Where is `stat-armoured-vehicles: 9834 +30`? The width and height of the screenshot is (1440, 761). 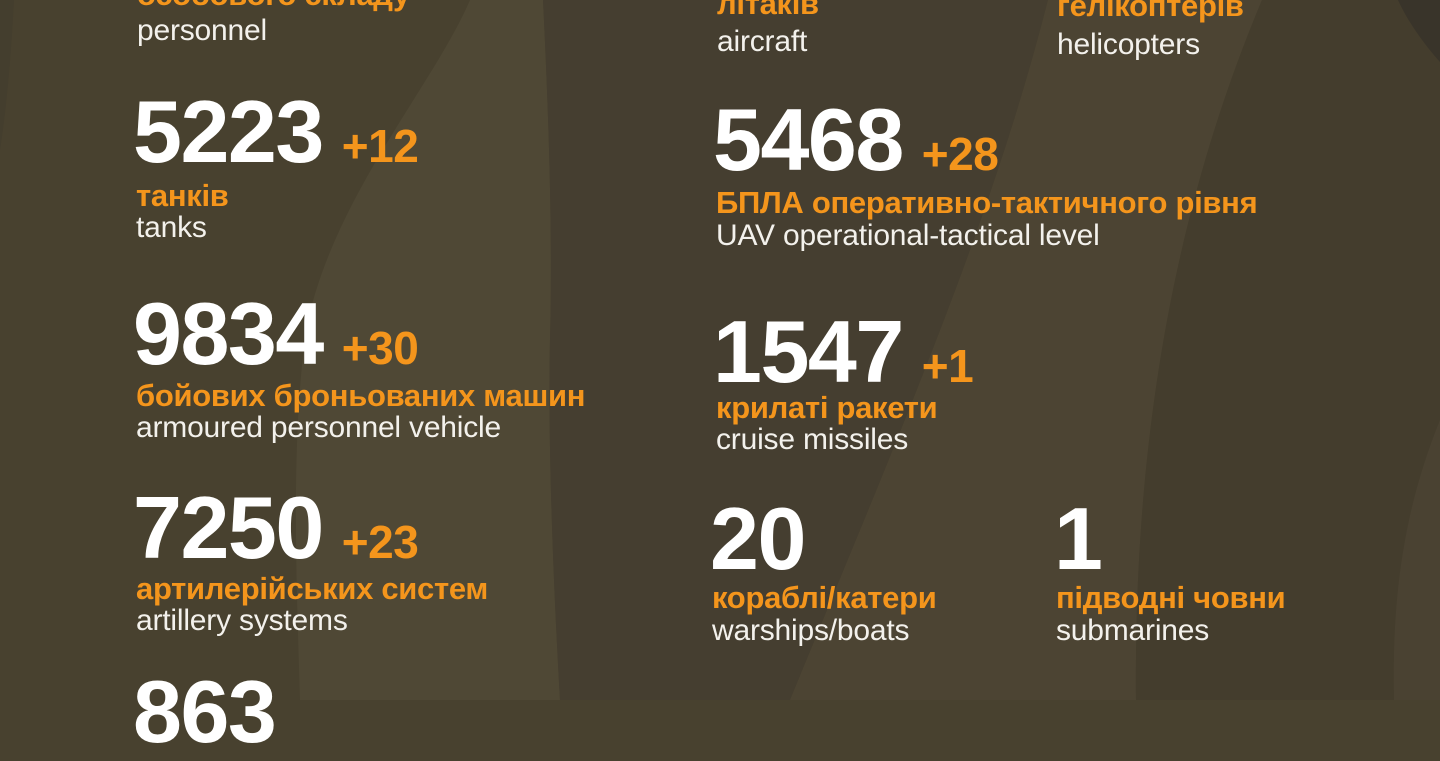 stat-armoured-vehicles: 9834 +30 is located at coordinates (276, 333).